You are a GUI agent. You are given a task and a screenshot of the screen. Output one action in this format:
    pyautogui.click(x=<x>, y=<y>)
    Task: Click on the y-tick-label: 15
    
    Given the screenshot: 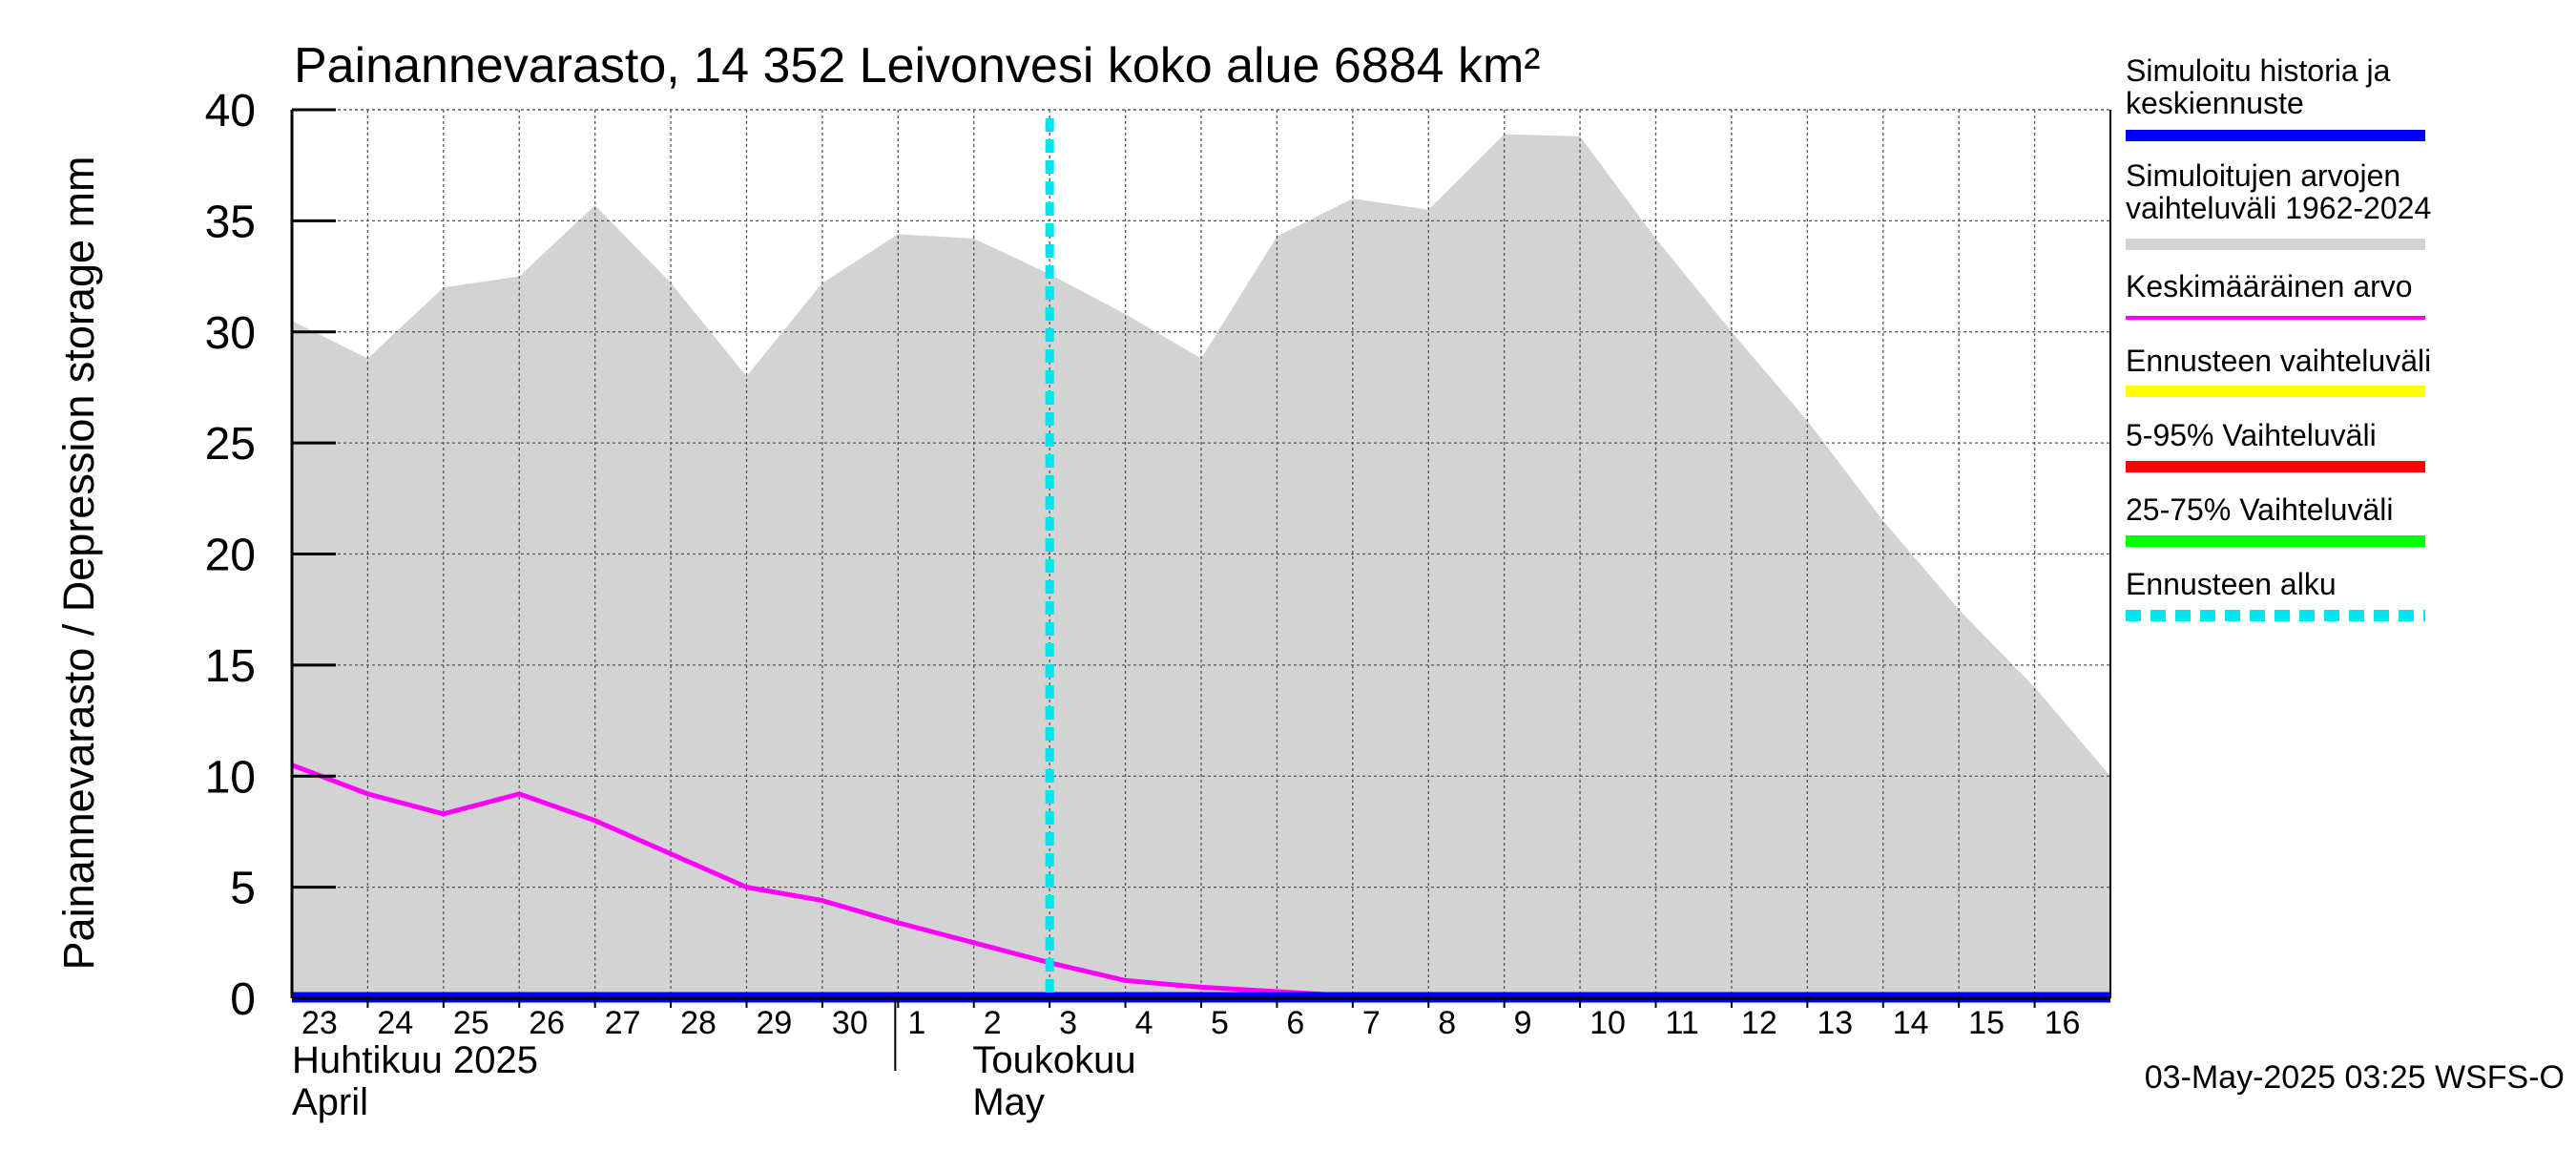 What is the action you would take?
    pyautogui.click(x=230, y=666)
    